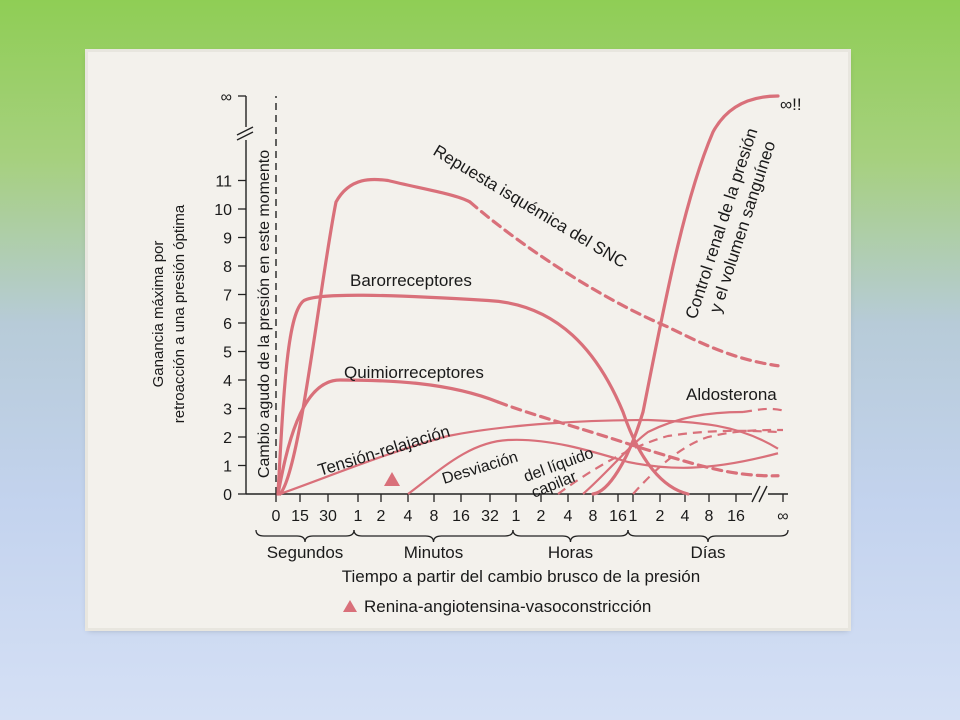  I want to click on x-group-label: Minutos, so click(434, 552).